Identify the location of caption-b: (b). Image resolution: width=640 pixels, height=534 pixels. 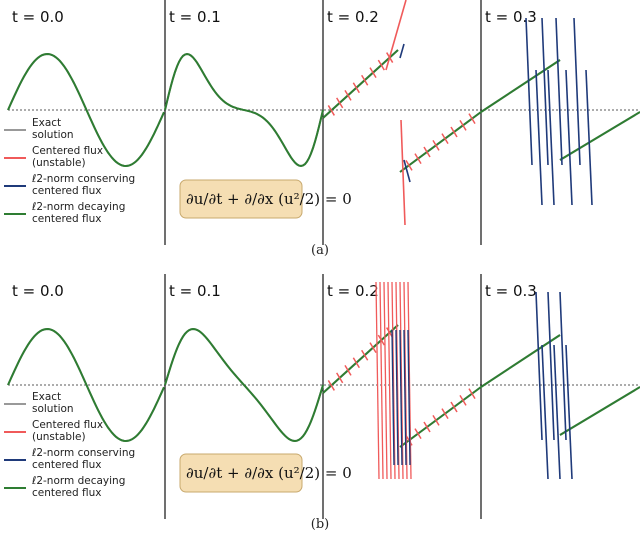
(320, 524).